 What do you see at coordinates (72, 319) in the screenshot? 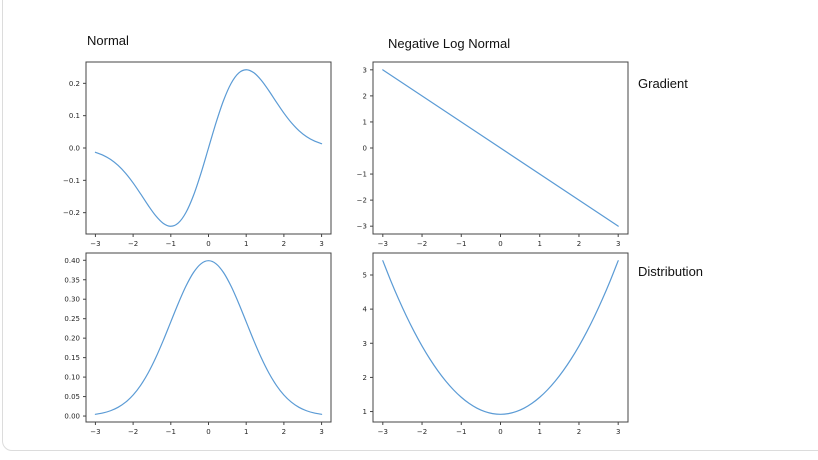
I see `y-tick-label: 0.25` at bounding box center [72, 319].